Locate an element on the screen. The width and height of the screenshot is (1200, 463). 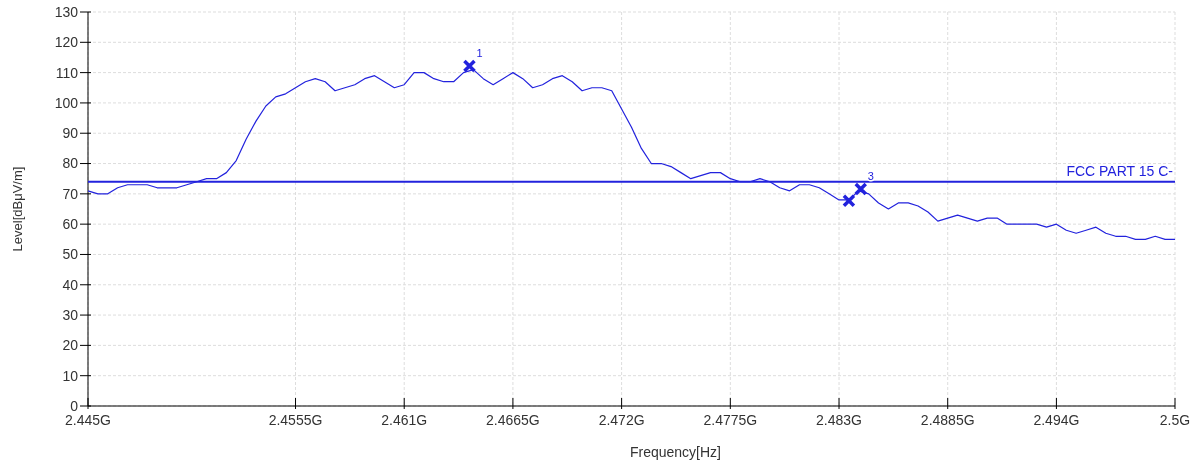
y-tick-label: 30 is located at coordinates (70, 314).